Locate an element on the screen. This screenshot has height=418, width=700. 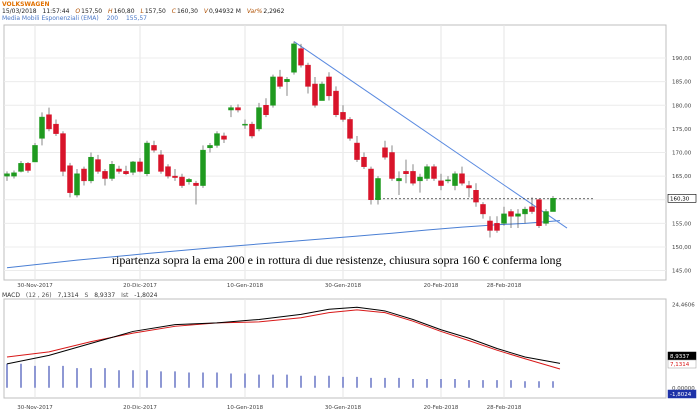
y-tick-label: 185,00 is located at coordinates (682, 83).